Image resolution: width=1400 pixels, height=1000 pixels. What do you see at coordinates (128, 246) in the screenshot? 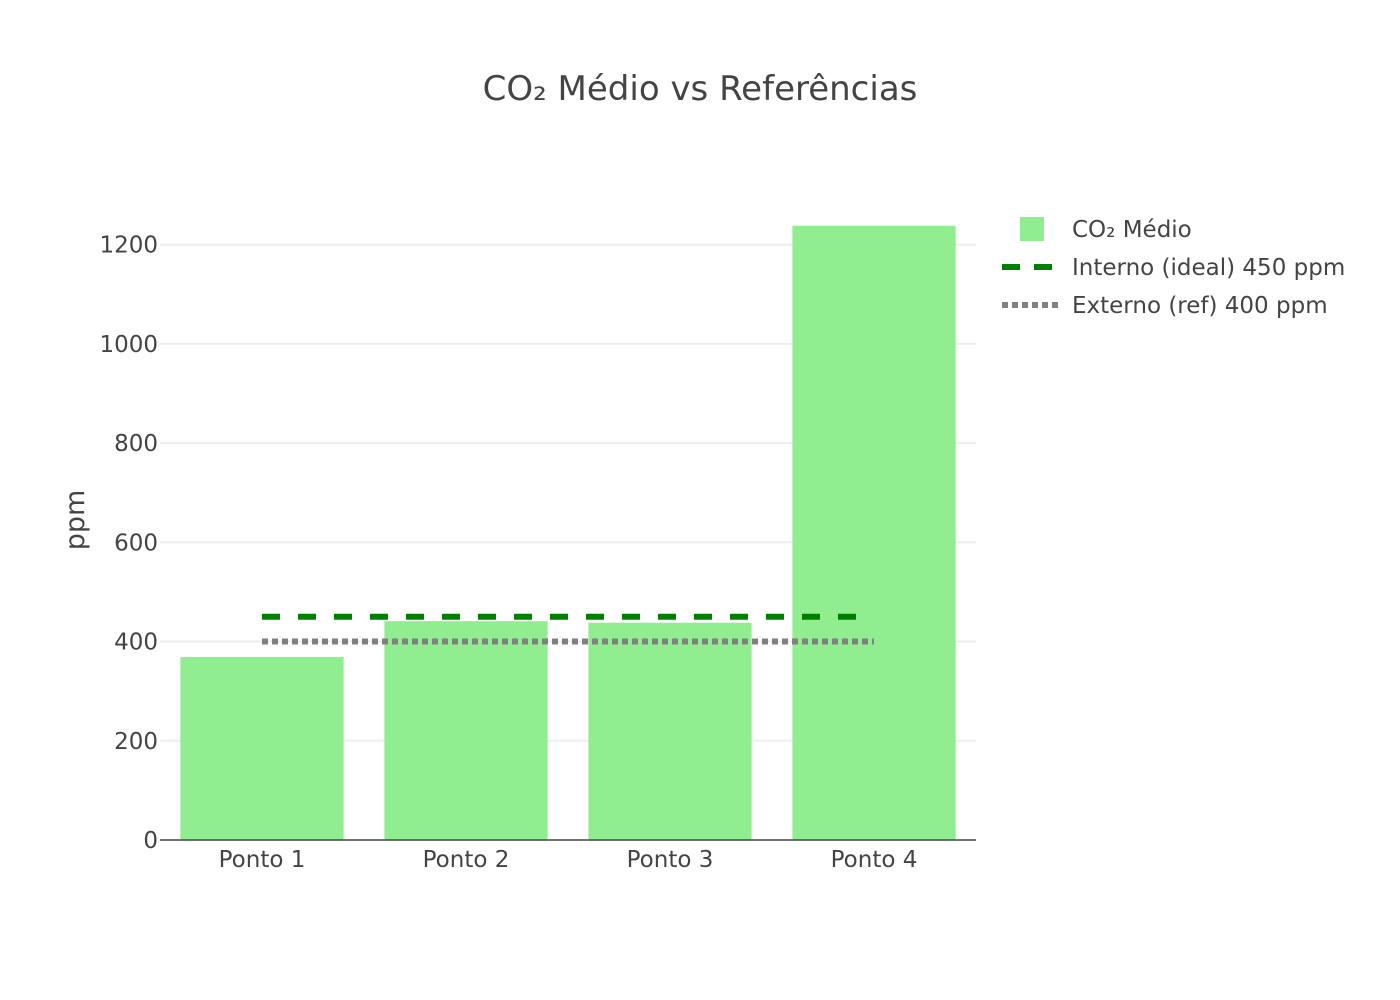
I see `y-tick-label: 1200` at bounding box center [128, 246].